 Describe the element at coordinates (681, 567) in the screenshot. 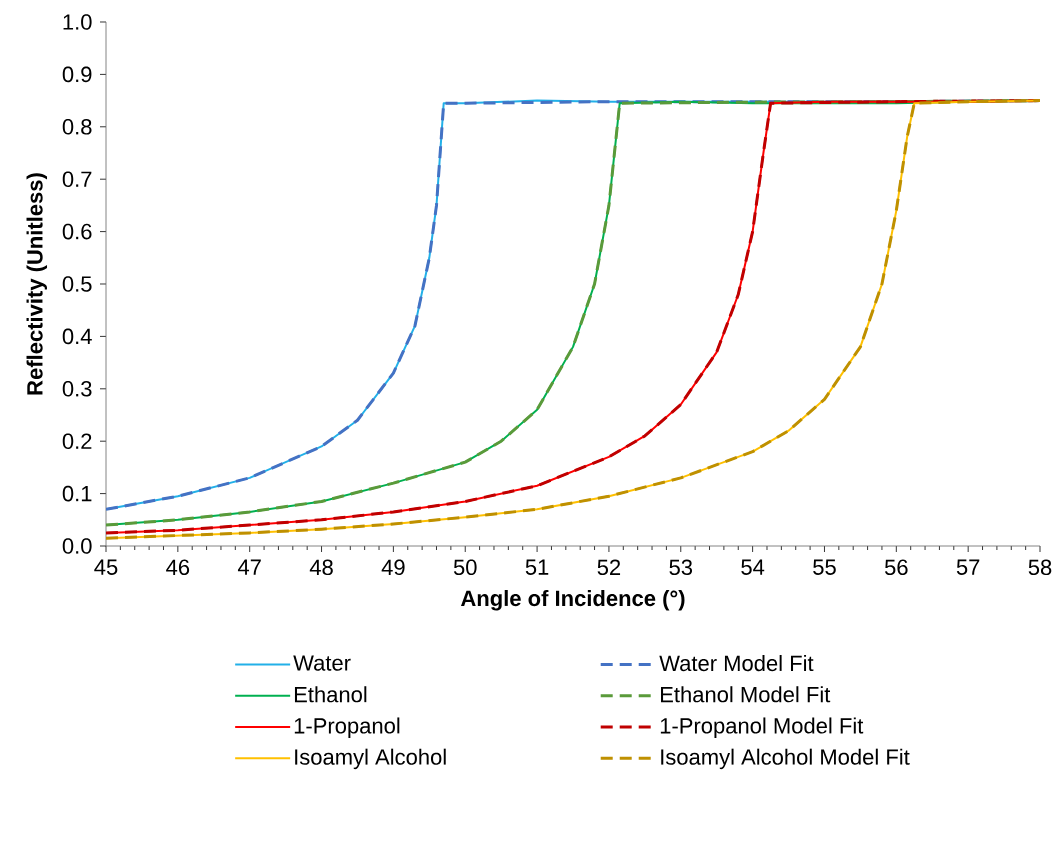

I see `x-tick-label: 53` at that location.